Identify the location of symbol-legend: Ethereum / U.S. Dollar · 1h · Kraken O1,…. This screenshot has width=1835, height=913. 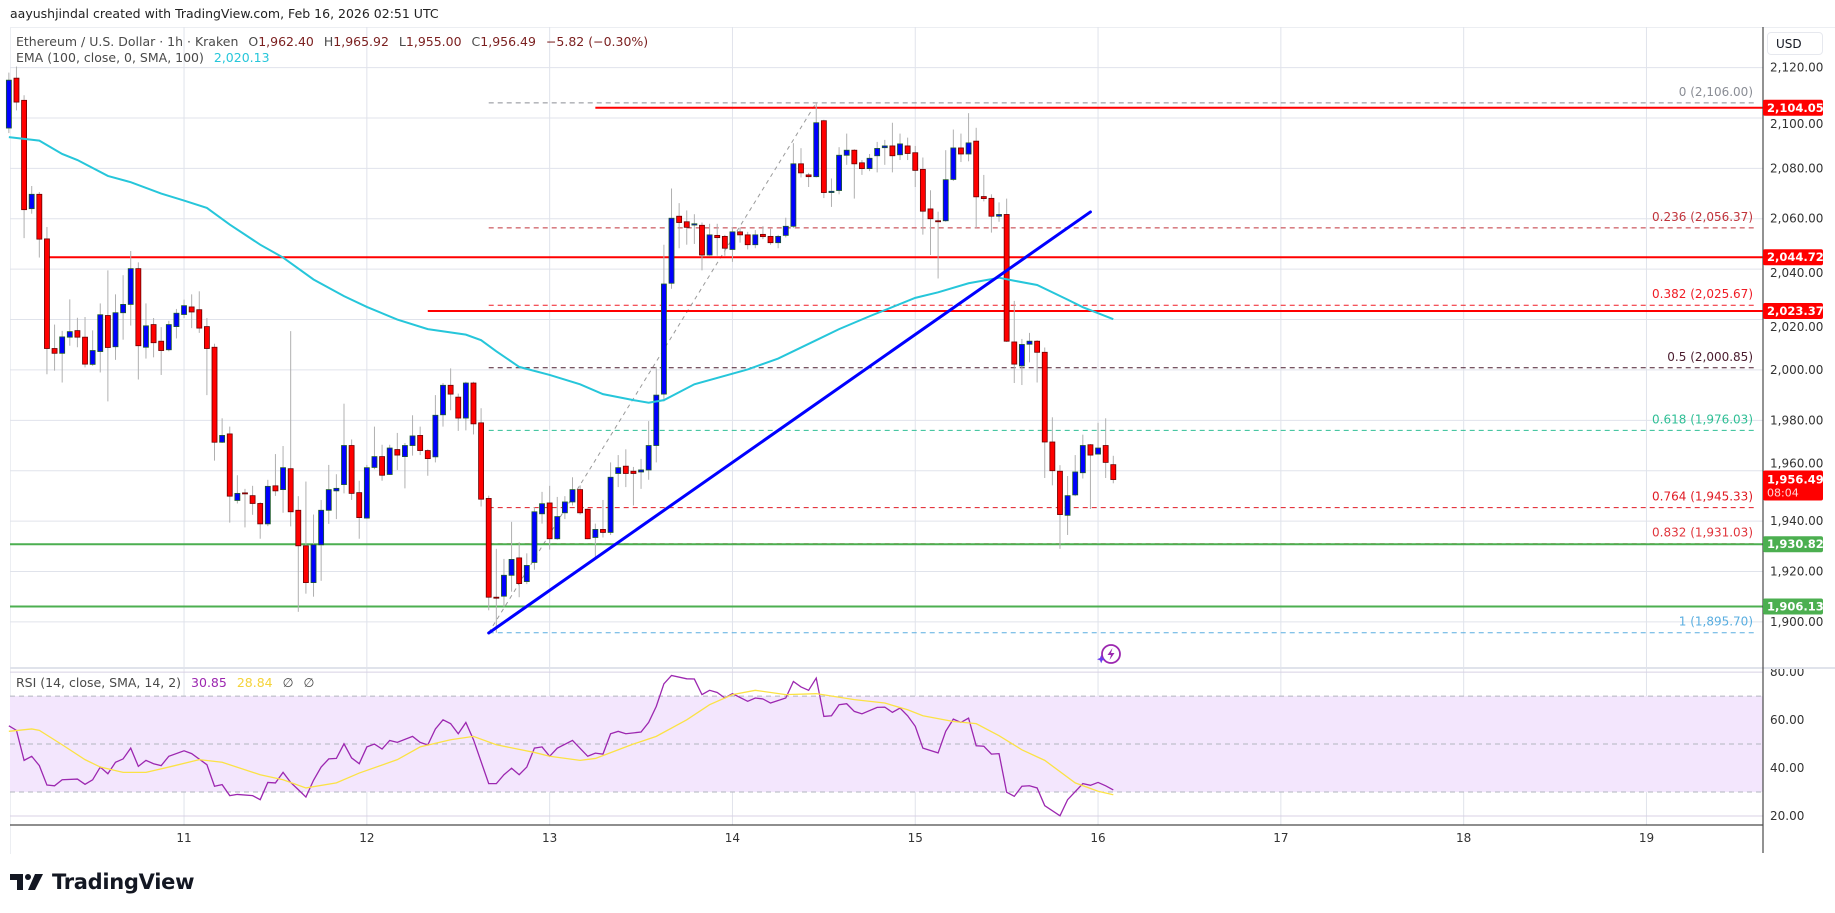
(335, 41).